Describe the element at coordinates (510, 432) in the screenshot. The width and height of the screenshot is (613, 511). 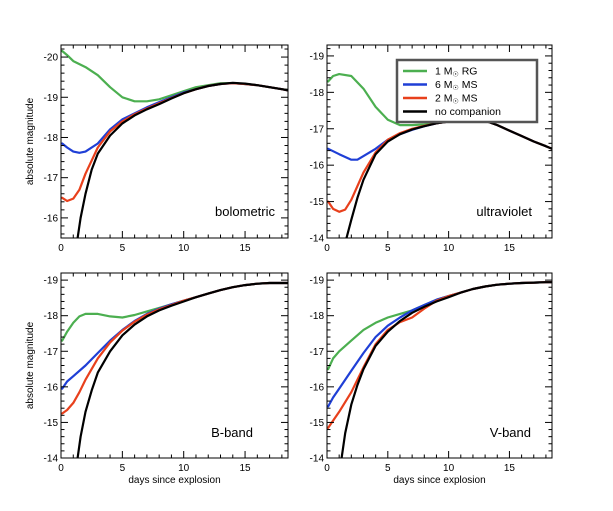
I see `panel-title-v-band: V-band` at that location.